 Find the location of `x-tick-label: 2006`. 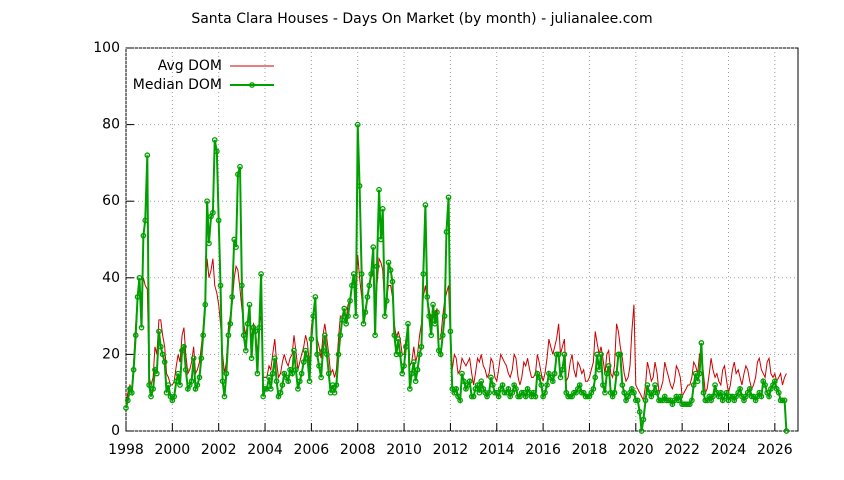

x-tick-label: 2006 is located at coordinates (312, 450).